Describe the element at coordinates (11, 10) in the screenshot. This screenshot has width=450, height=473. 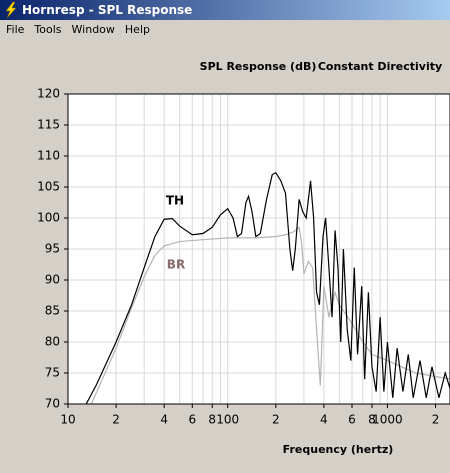
I see `app-icon` at that location.